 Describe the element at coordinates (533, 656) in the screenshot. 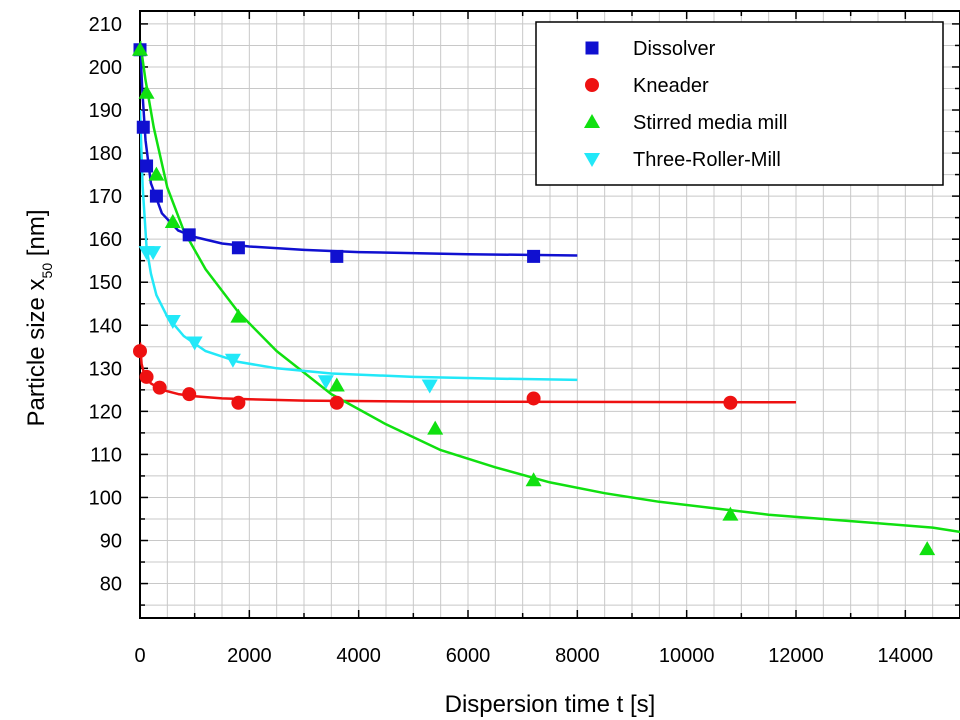

I see `x-tick-labels: 0 2000 4000 6000 8000 10000 12000 14000` at that location.